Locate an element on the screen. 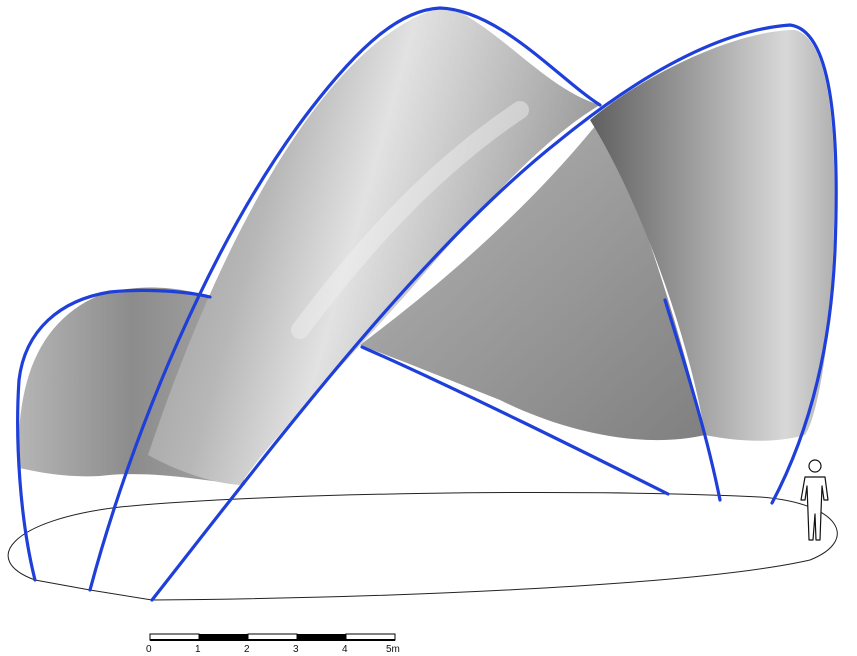  scale-bar: 0 1 2 3 4 5m is located at coordinates (273, 644).